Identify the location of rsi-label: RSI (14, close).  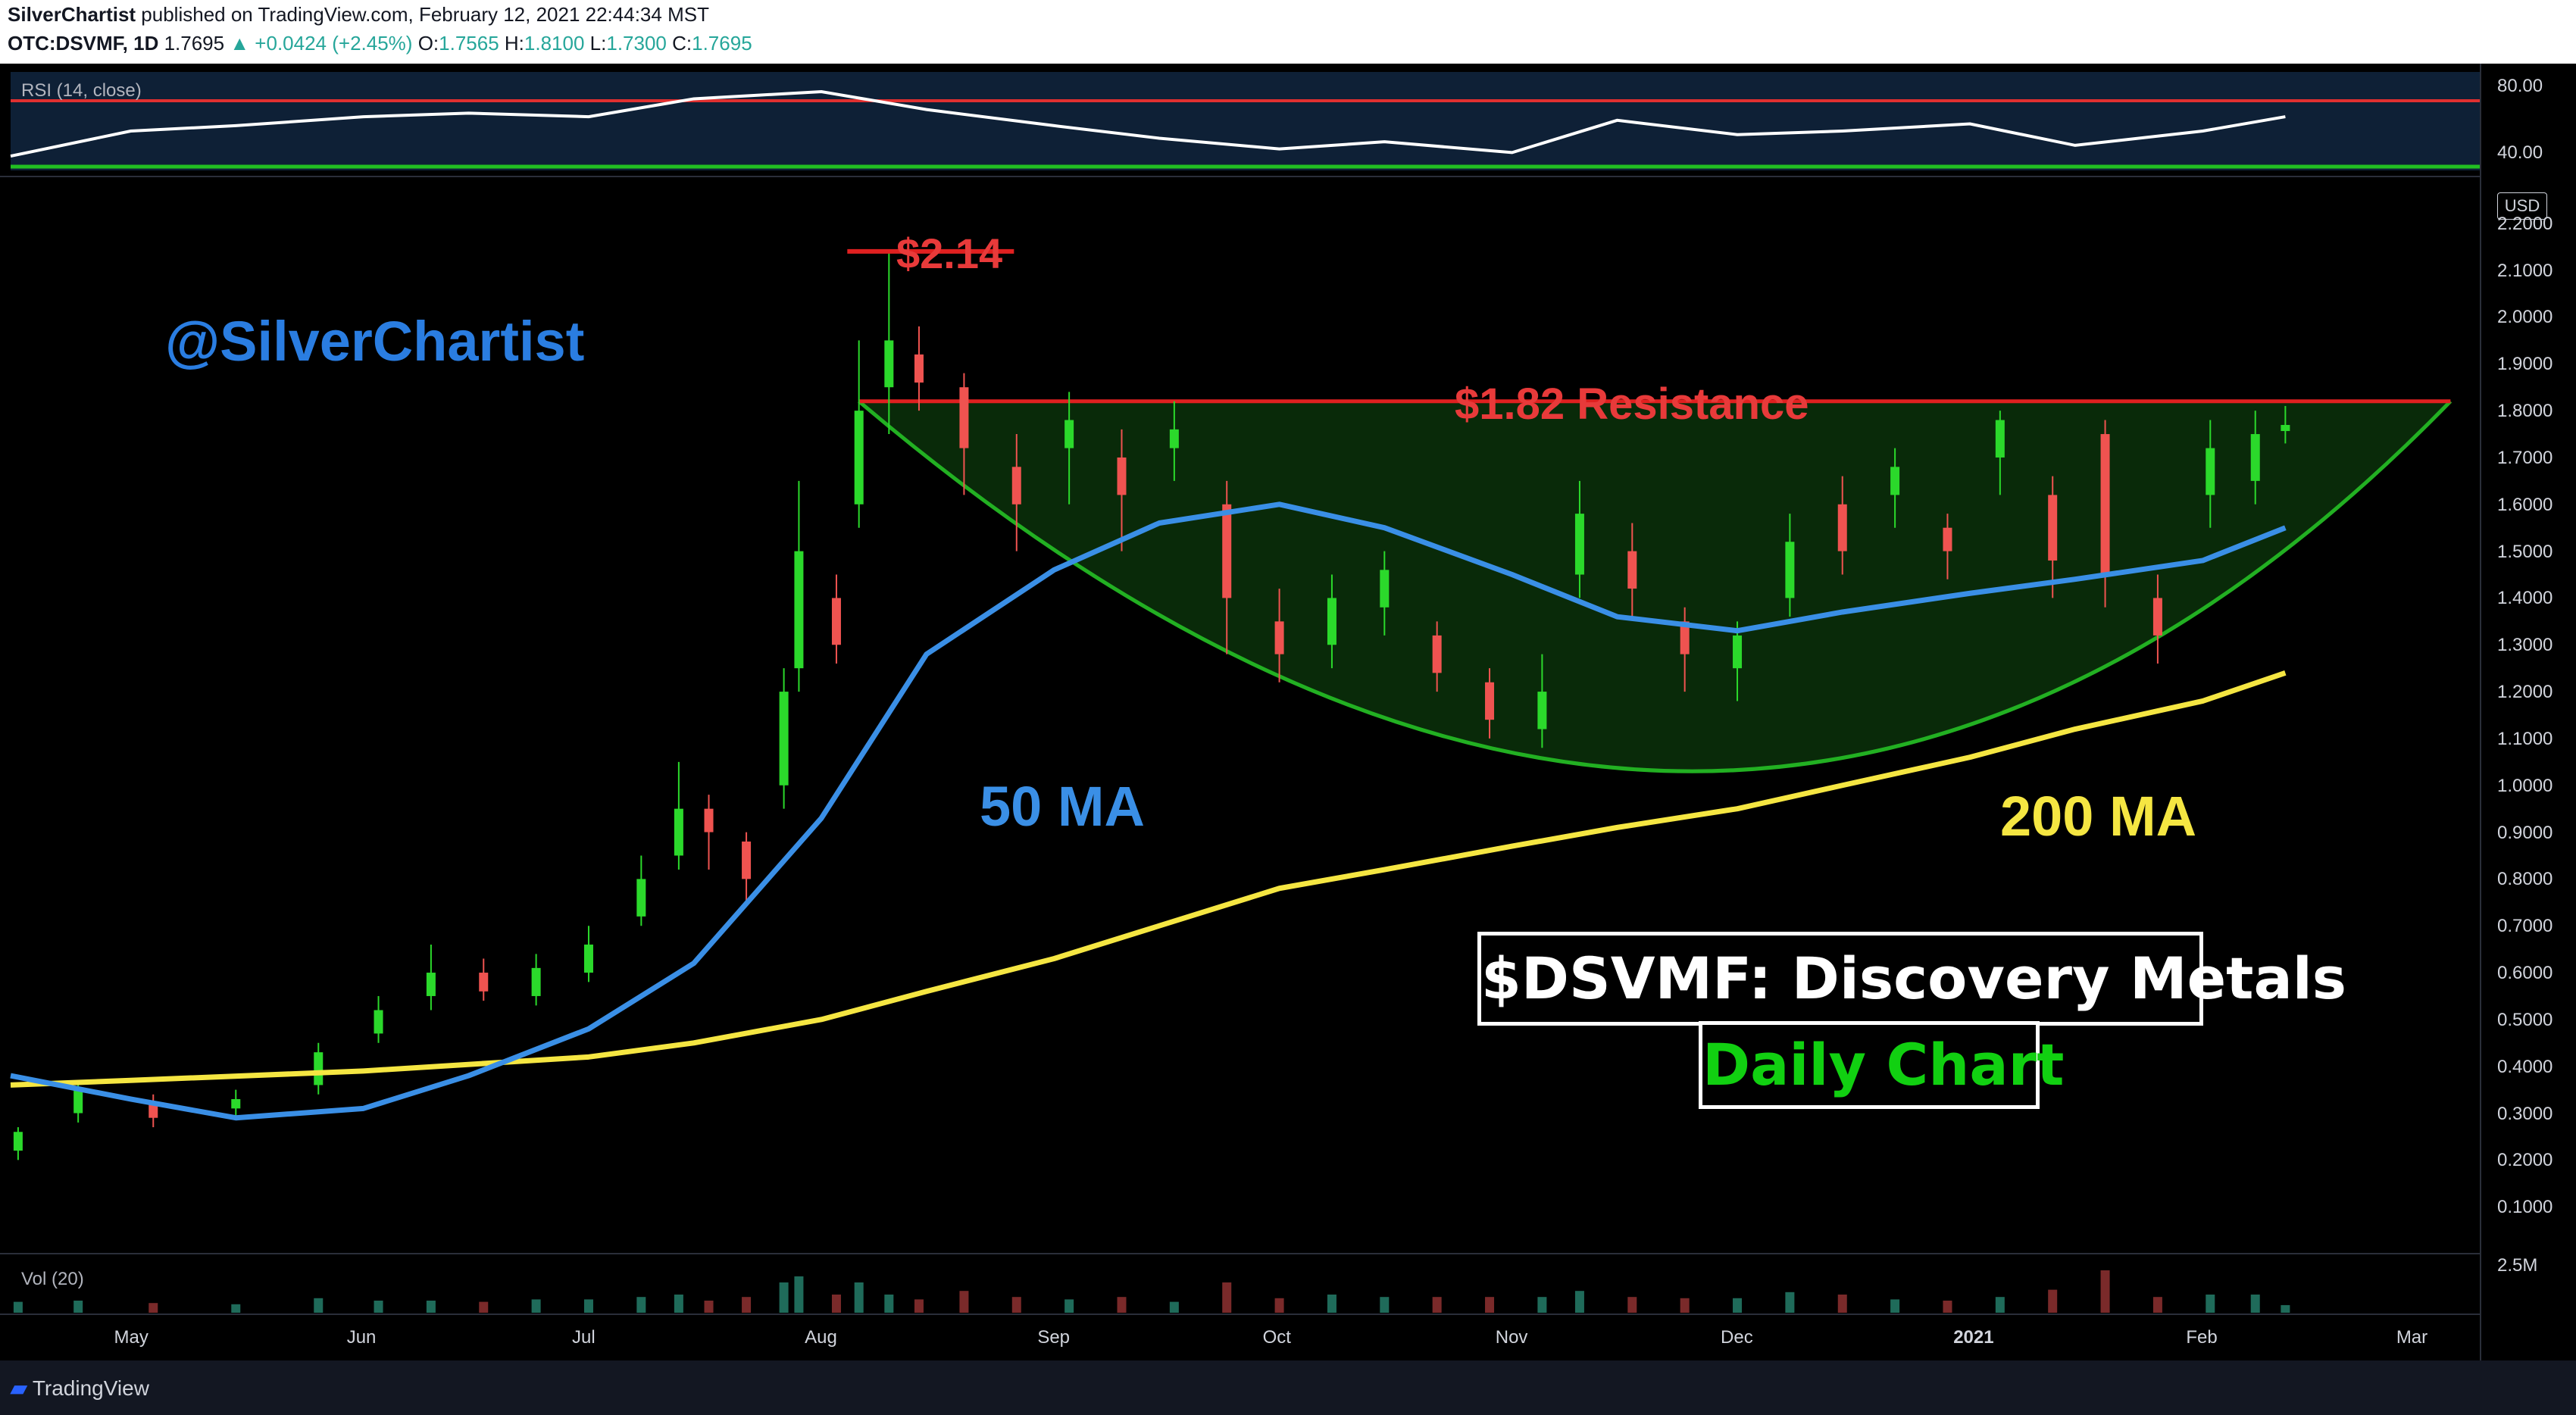
(81, 90).